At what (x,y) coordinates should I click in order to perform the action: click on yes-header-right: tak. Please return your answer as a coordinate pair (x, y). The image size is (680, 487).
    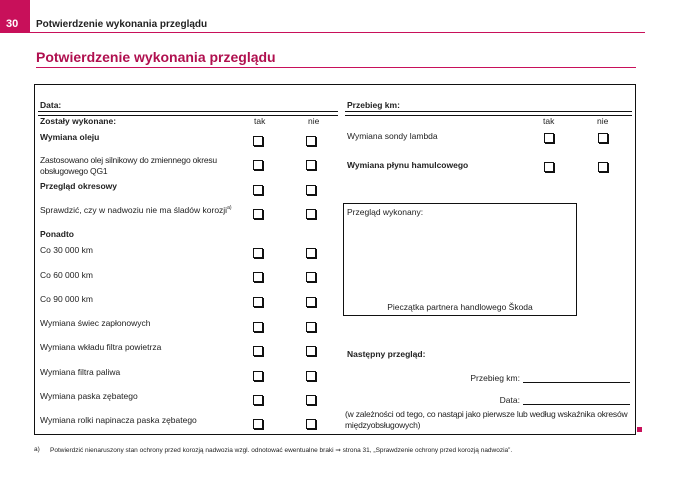
    Looking at the image, I should click on (549, 121).